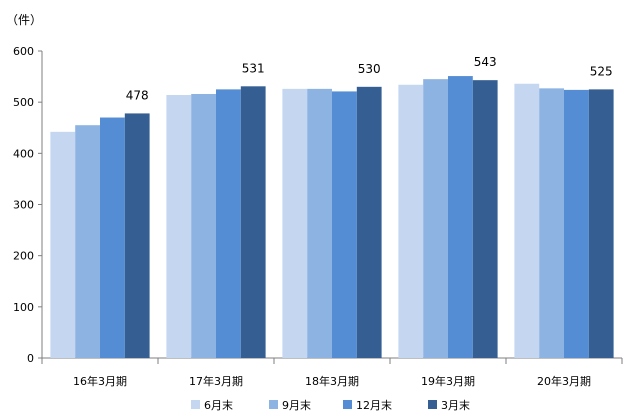 The width and height of the screenshot is (625, 414). I want to click on y-tick-label: 600, so click(23, 51).